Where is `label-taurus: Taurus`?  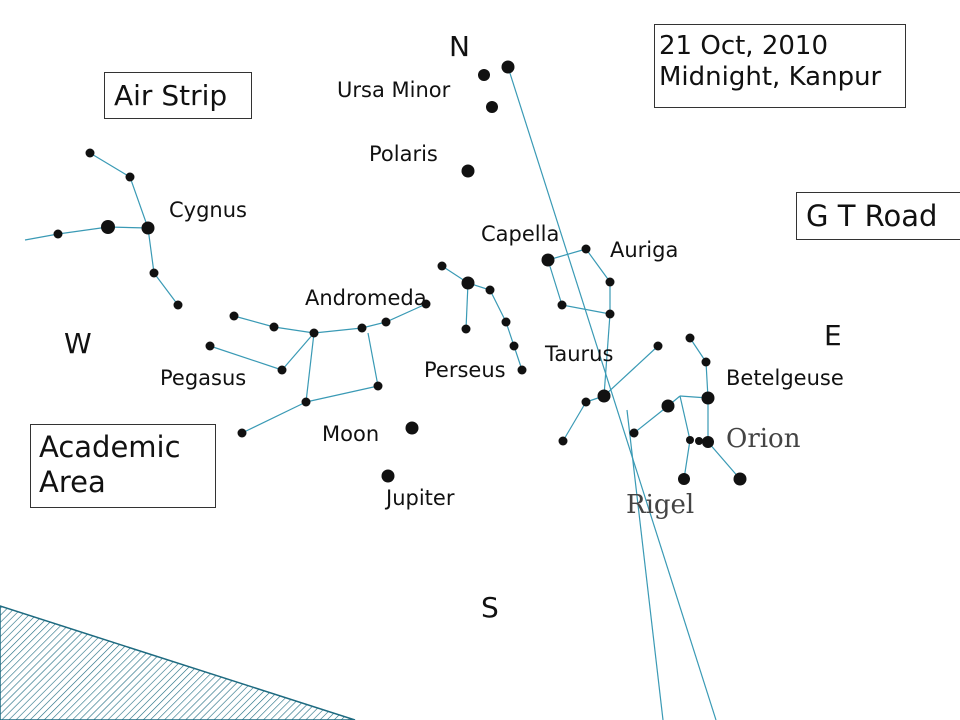
label-taurus: Taurus is located at coordinates (579, 354).